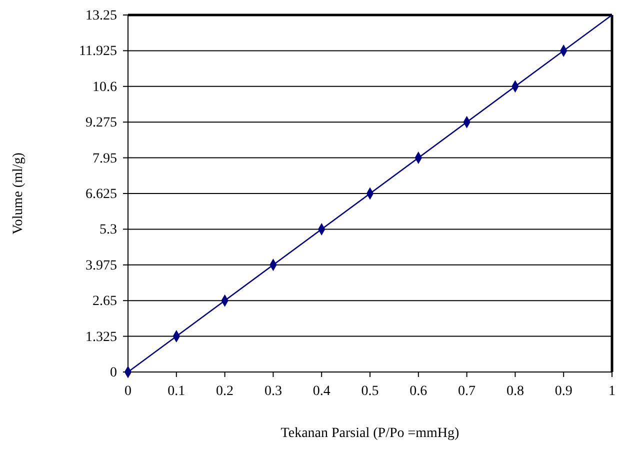 The image size is (630, 453). I want to click on y-tick-label: 3.975, so click(101, 266).